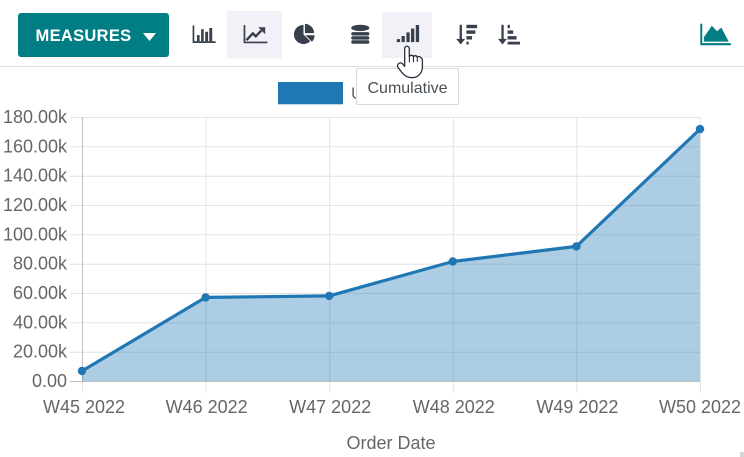  I want to click on svg-text: W49 2022, so click(577, 407).